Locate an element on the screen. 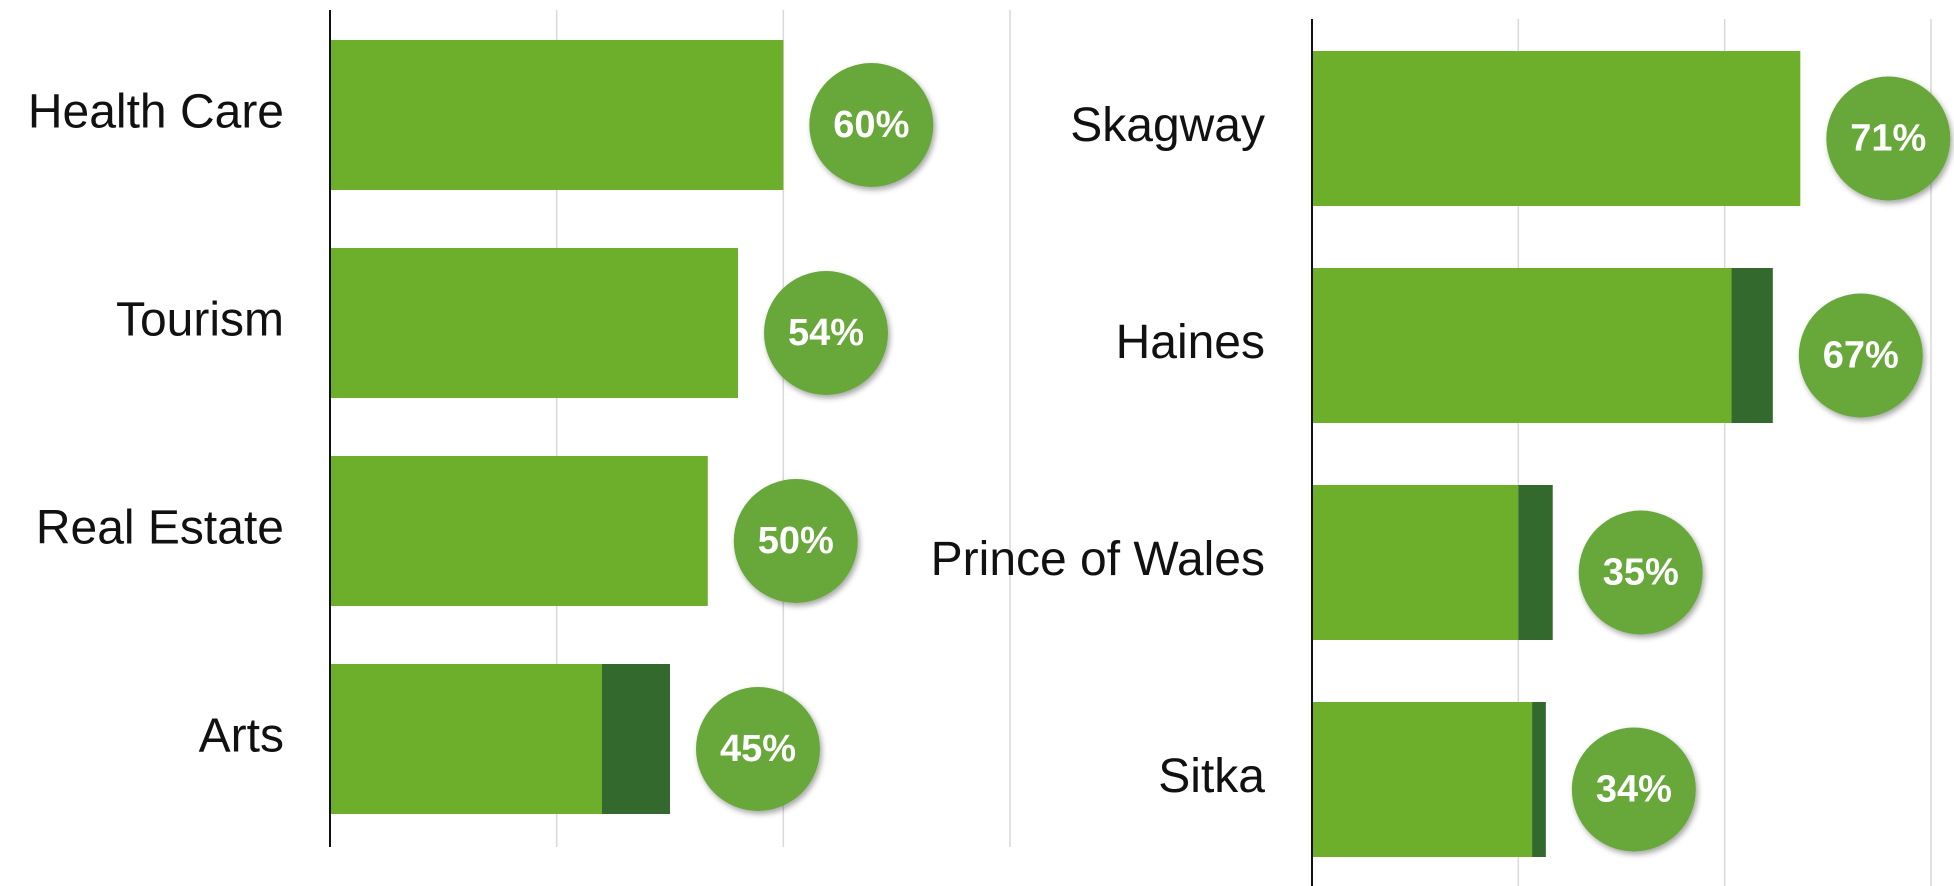  category-label: Real Estate is located at coordinates (160, 528).